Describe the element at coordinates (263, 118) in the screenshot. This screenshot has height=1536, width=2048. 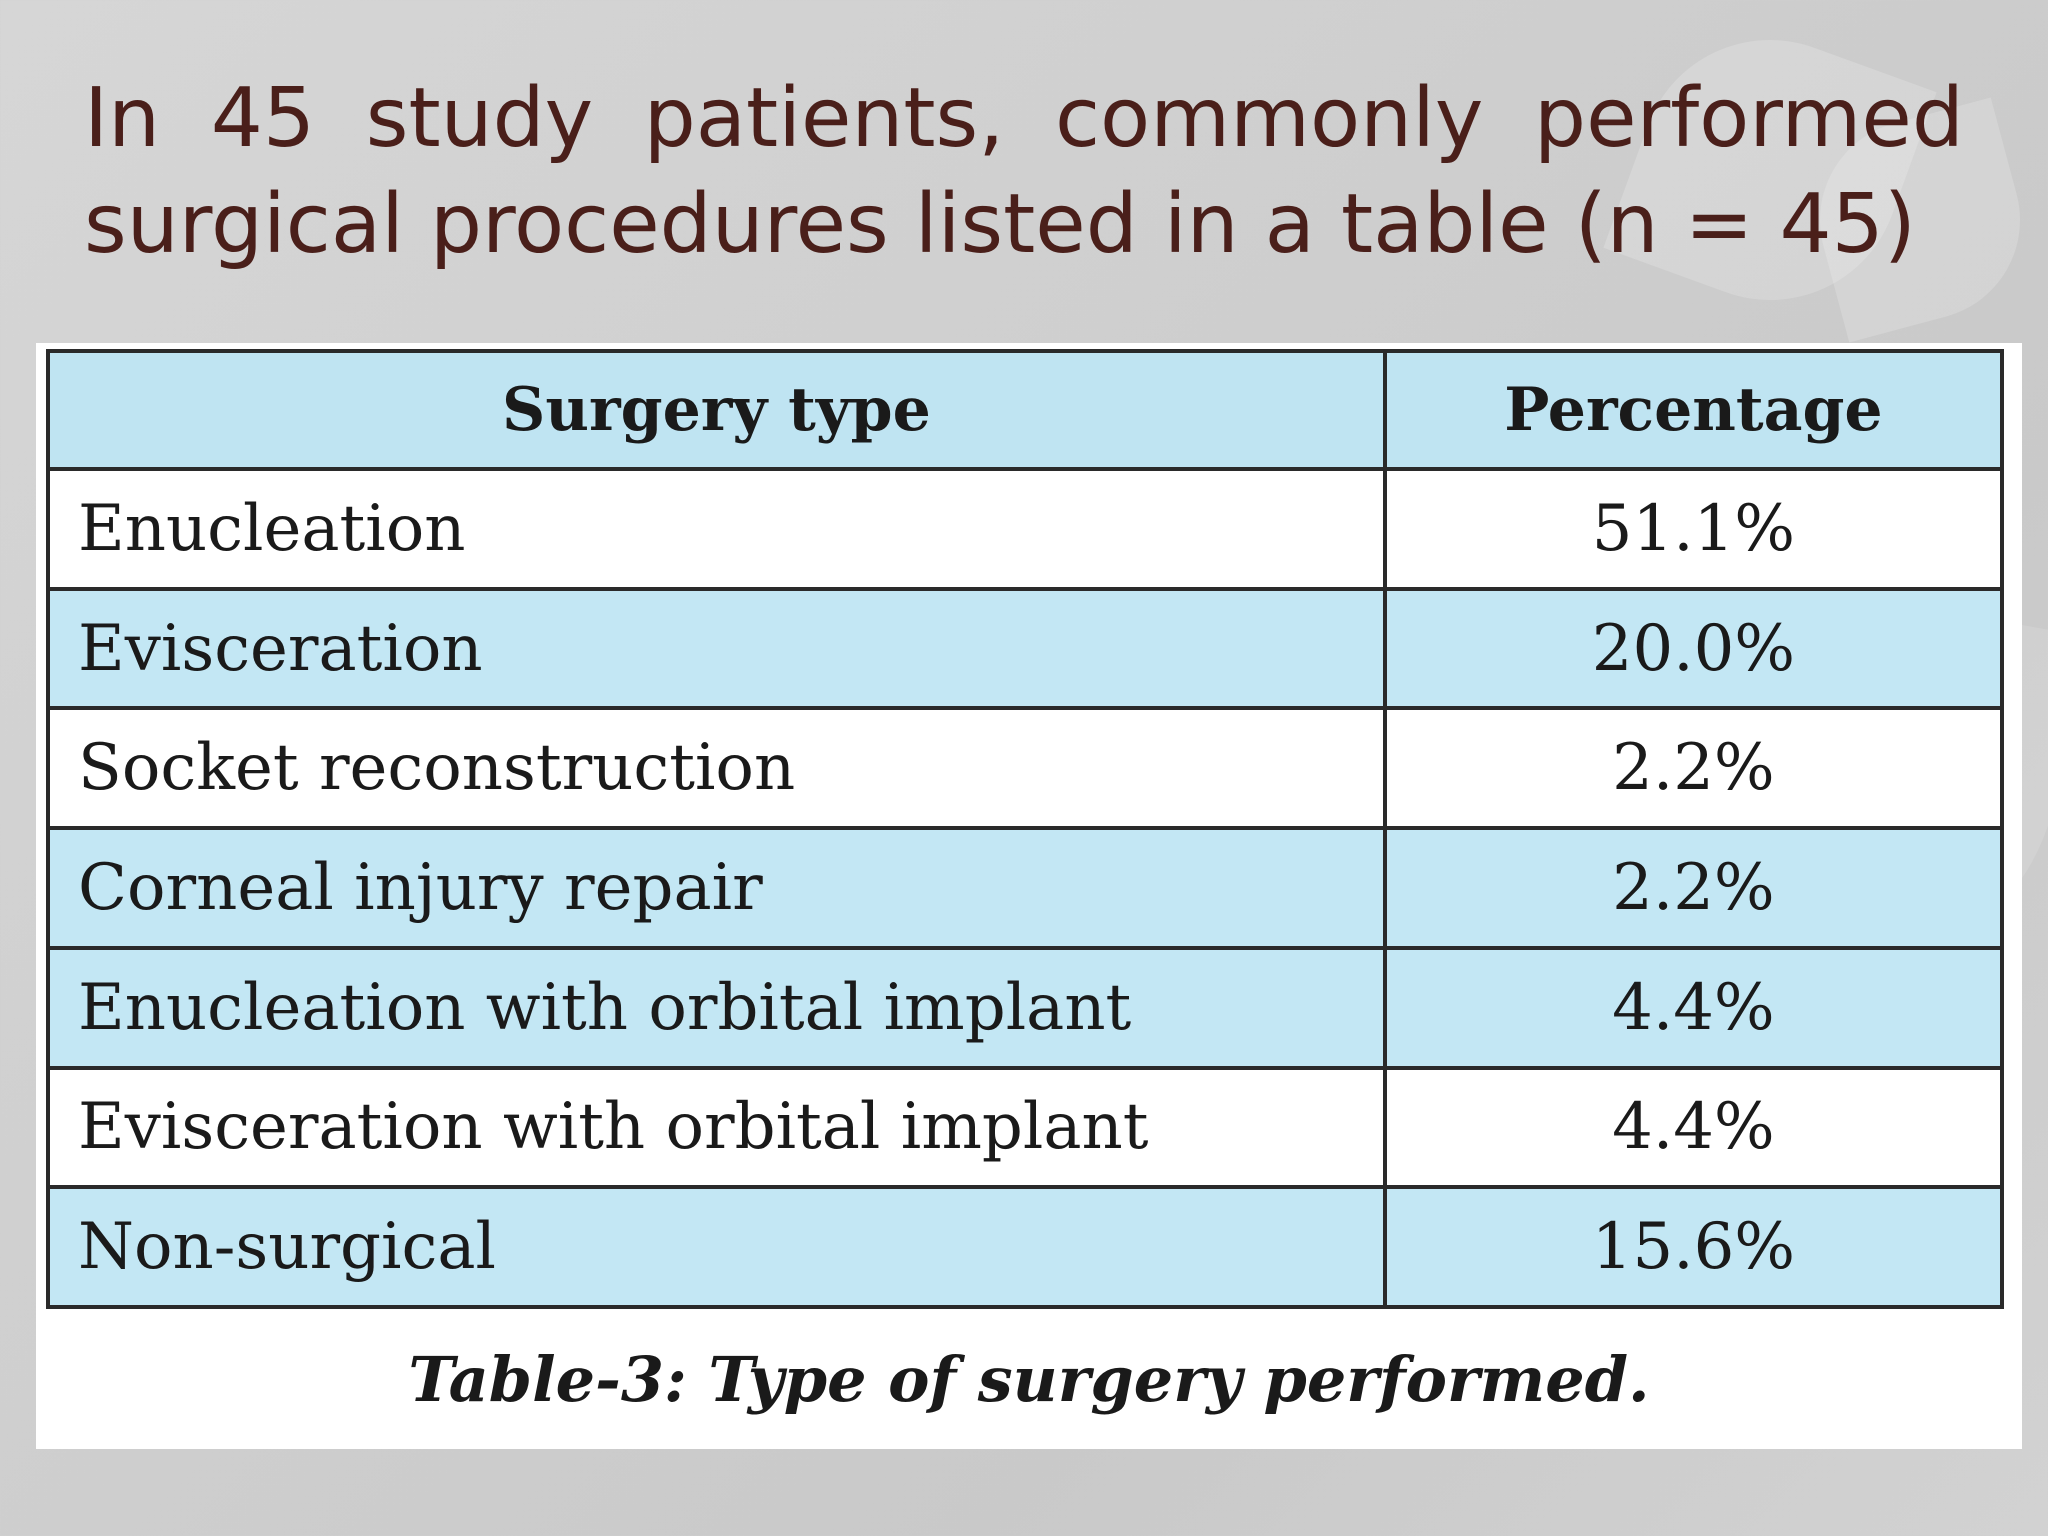
I see `title-word: 45` at that location.